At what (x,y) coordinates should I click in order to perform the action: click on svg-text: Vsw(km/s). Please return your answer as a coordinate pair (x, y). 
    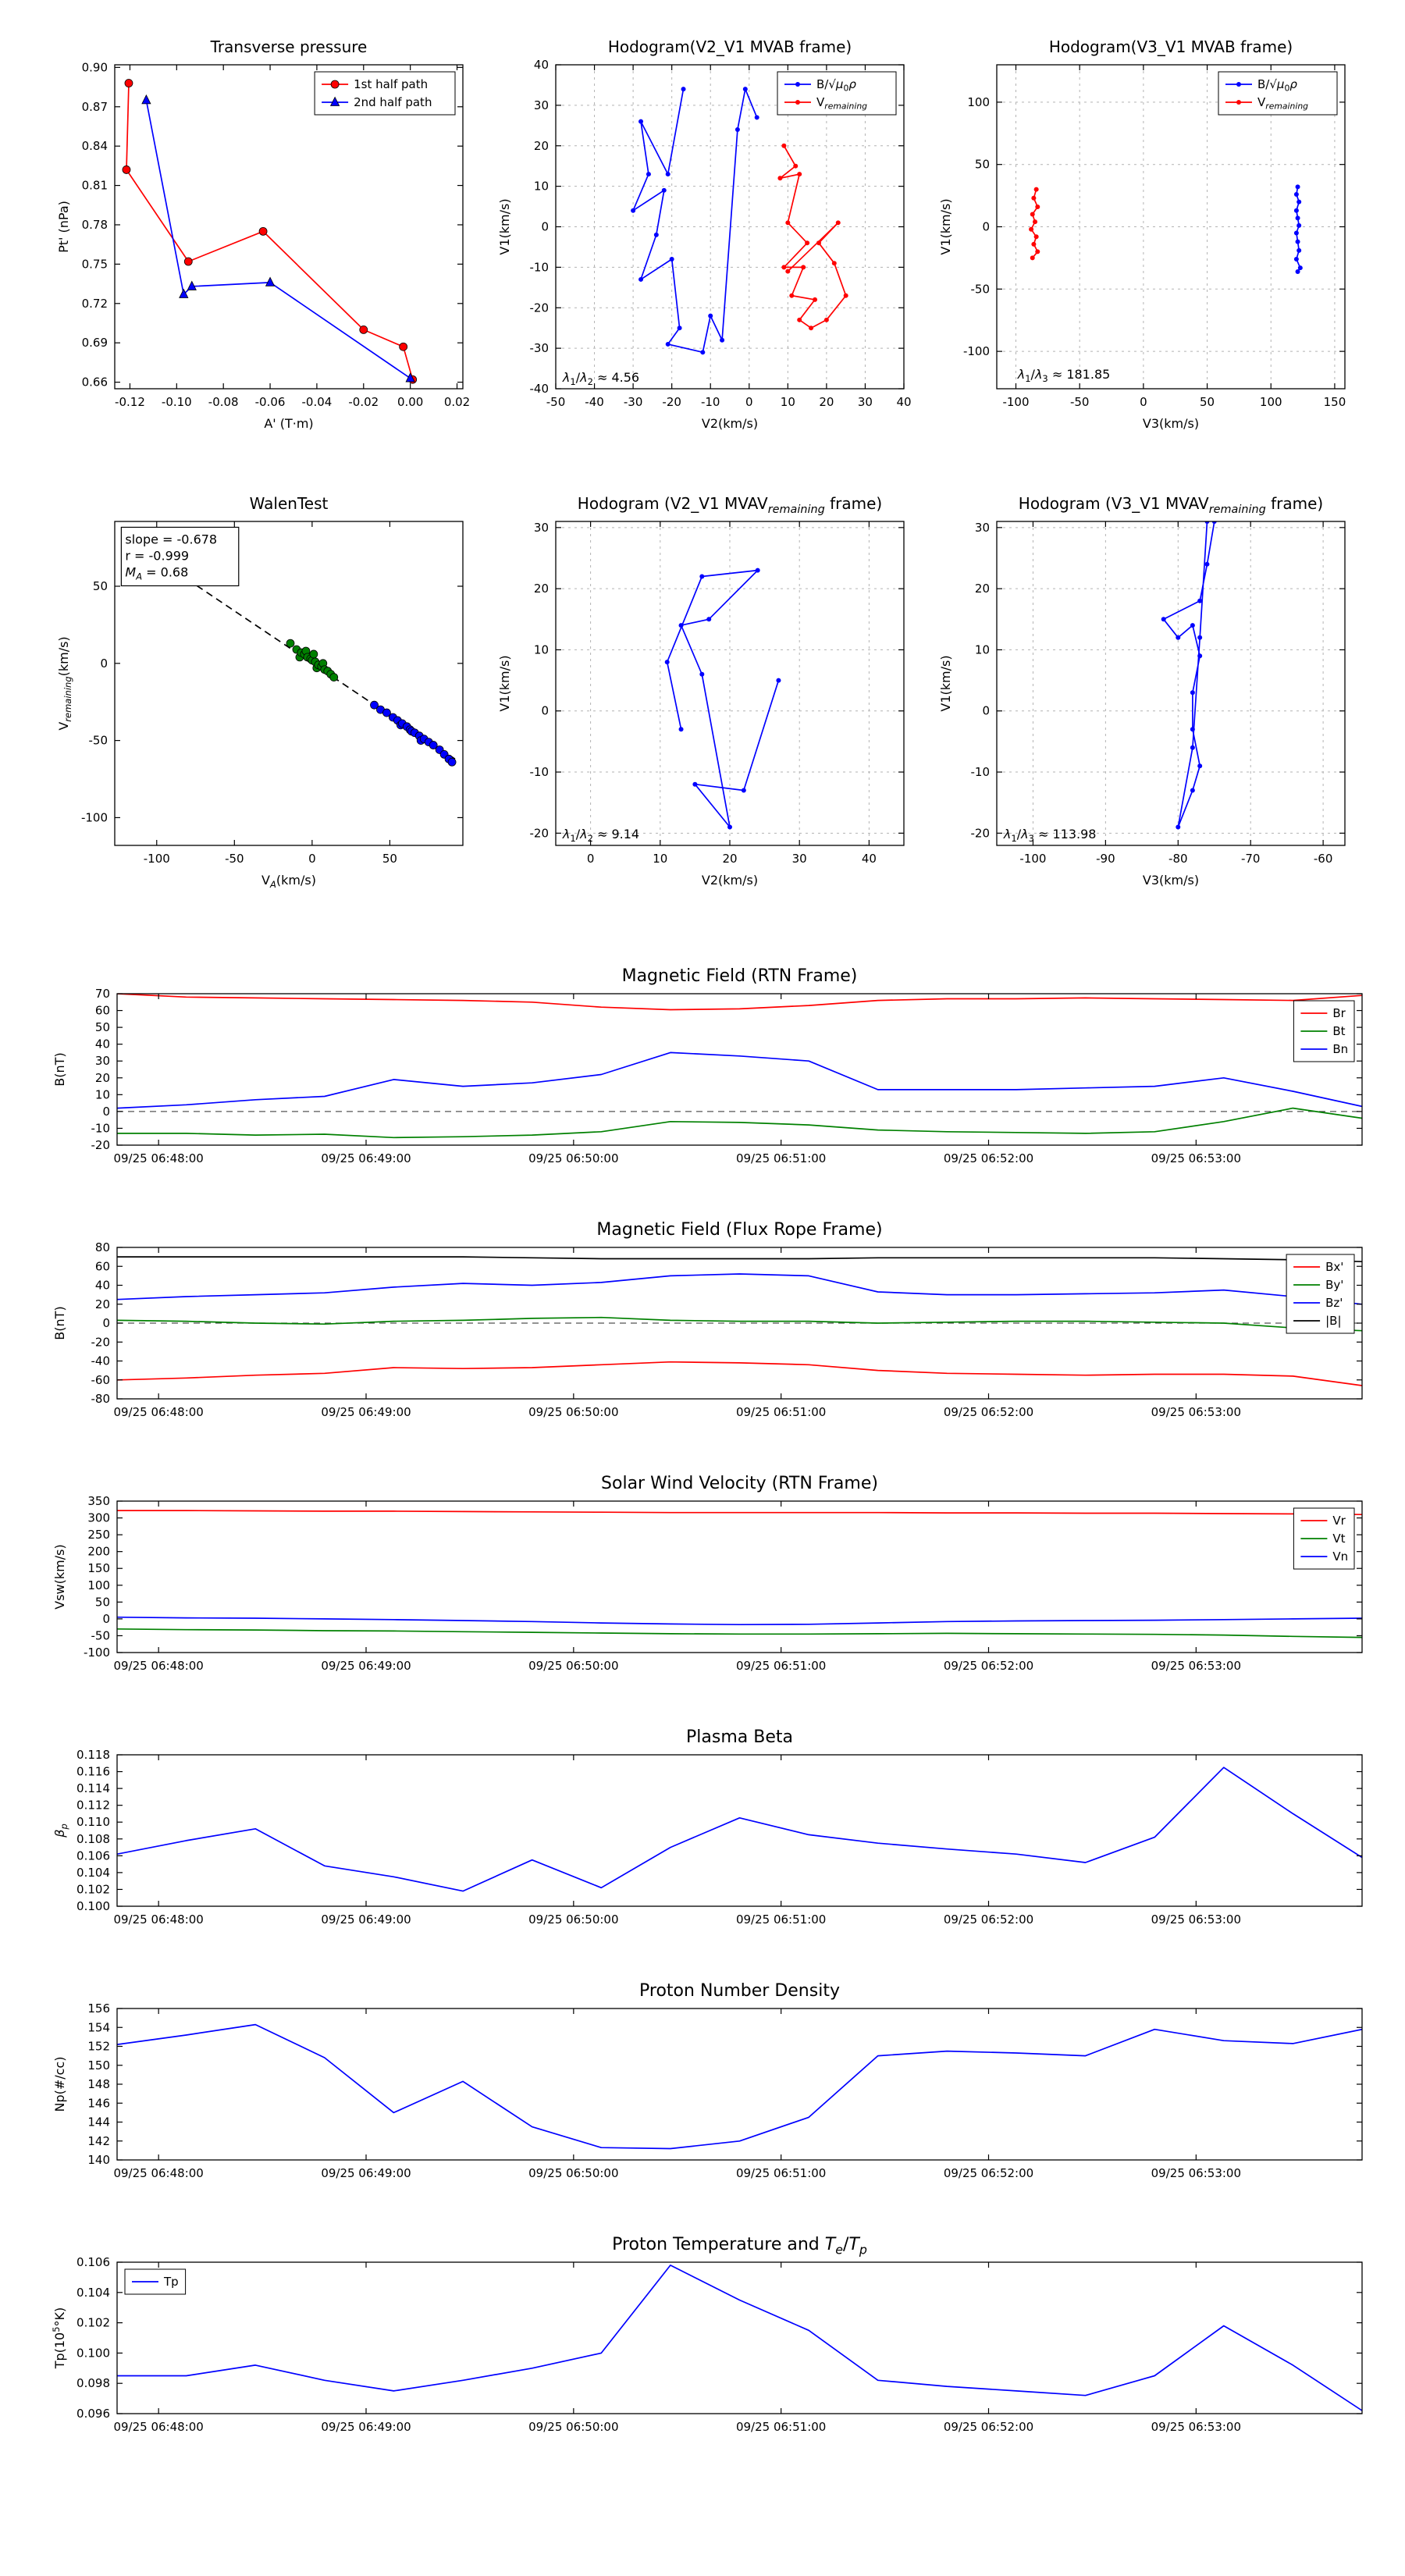
    Looking at the image, I should click on (60, 1576).